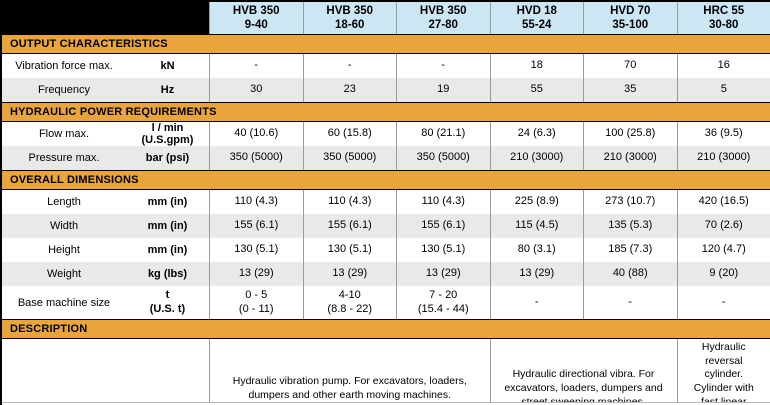 This screenshot has width=770, height=405. I want to click on row-label: Height, so click(64, 250).